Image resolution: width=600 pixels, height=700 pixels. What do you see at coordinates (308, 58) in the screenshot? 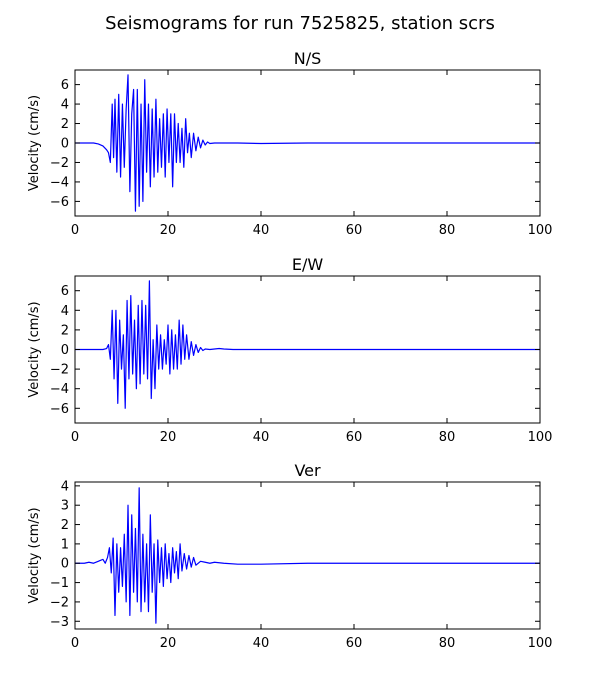
I see `panel-title: N/S` at bounding box center [308, 58].